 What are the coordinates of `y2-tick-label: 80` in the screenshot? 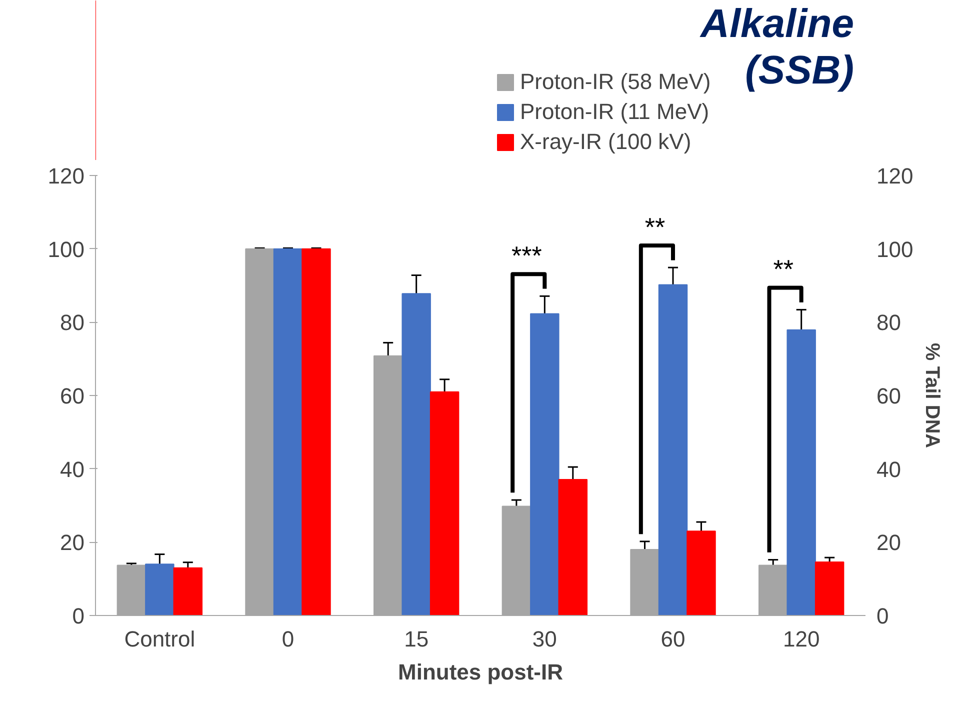 It's located at (888, 323).